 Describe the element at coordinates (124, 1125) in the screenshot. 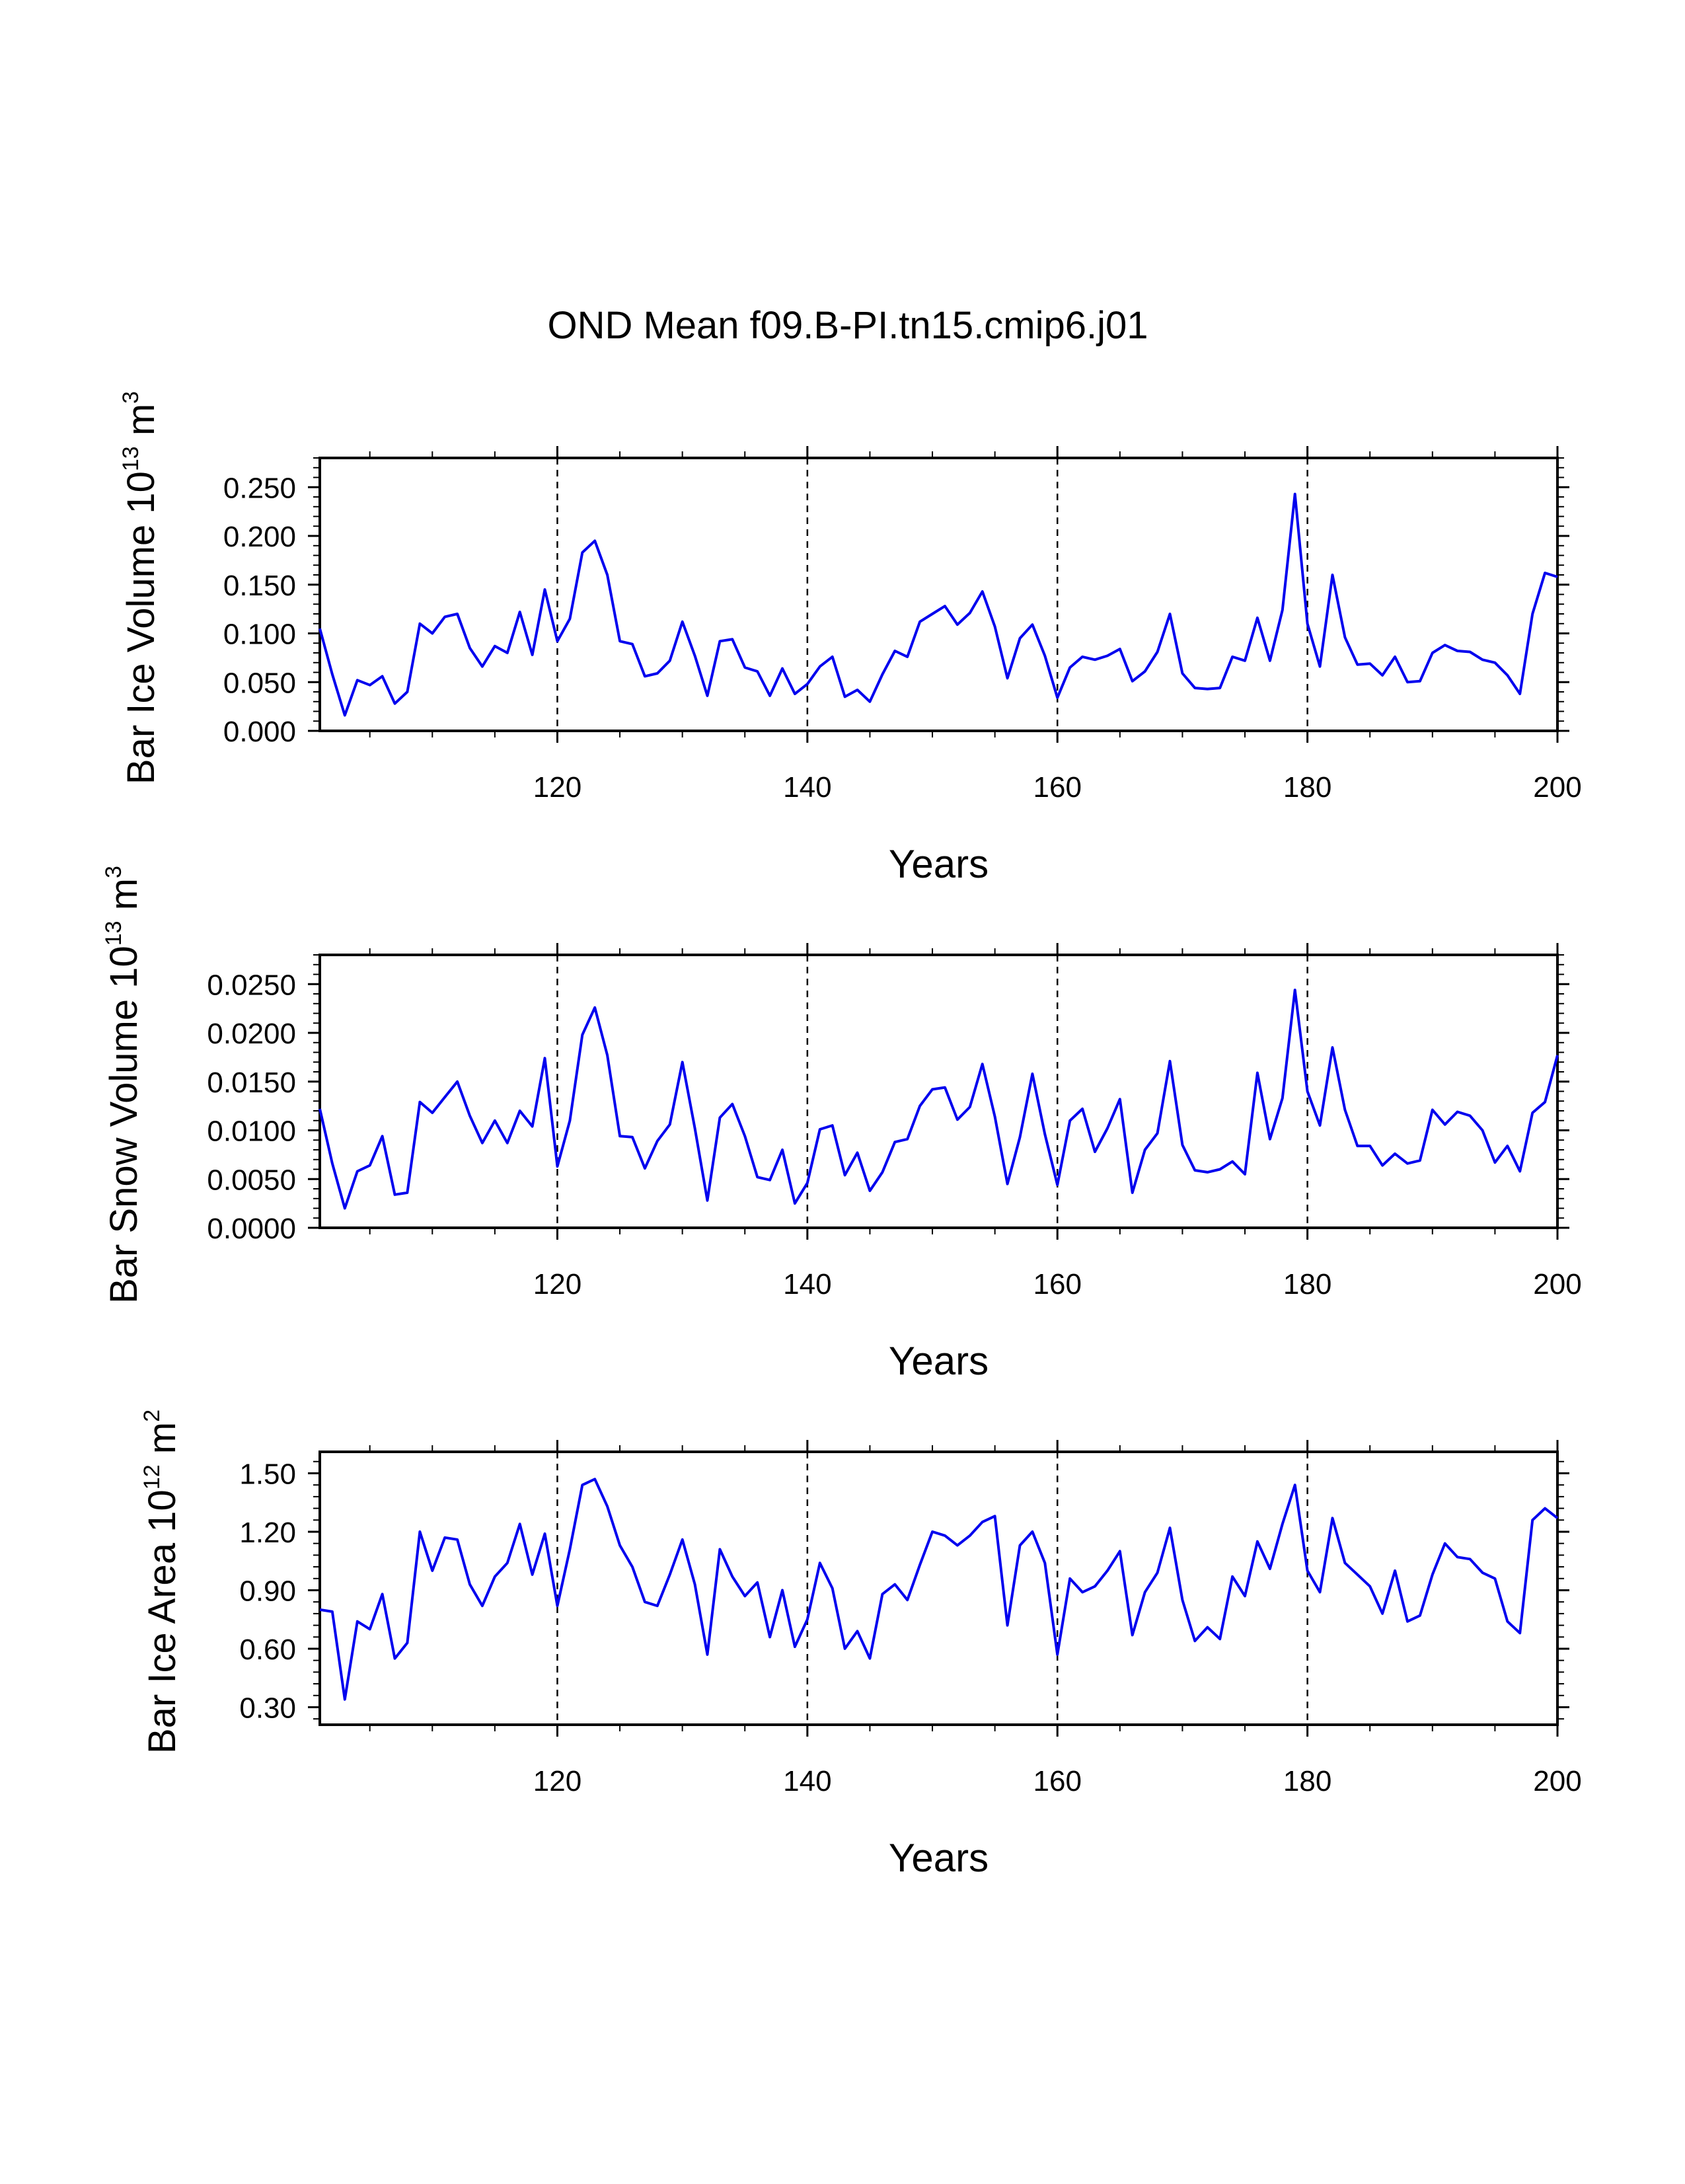

I see `y-label-base: Bar Snow Volume 10` at that location.